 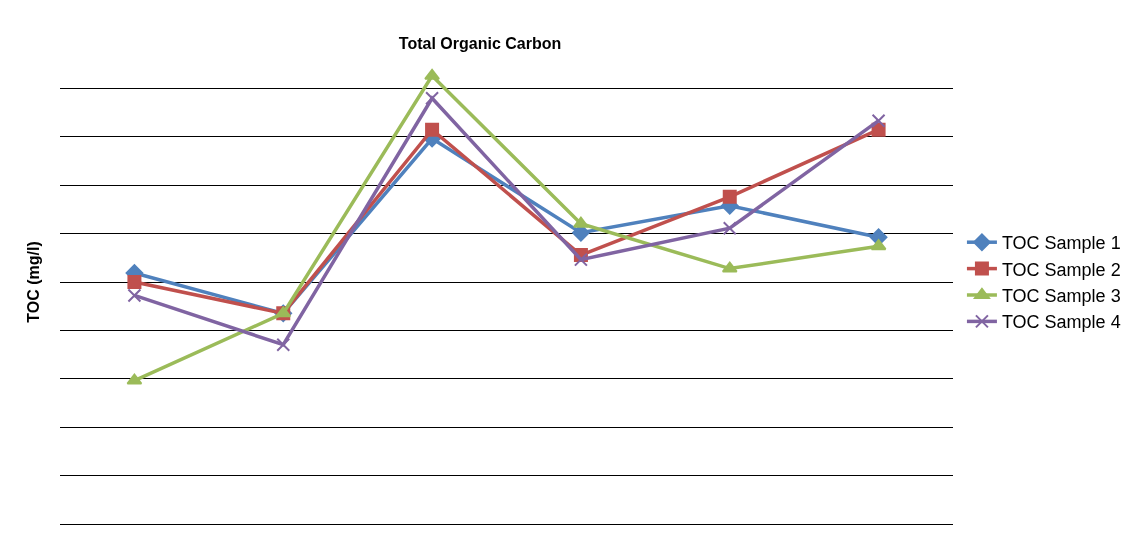 I want to click on y-axis-title: TOC (mg/l), so click(x=33, y=282).